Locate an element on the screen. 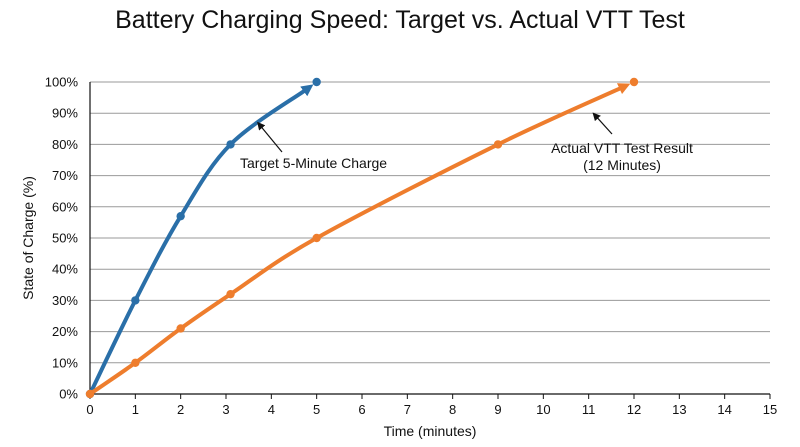 The height and width of the screenshot is (447, 800). x-tick-label: 7 is located at coordinates (407, 409).